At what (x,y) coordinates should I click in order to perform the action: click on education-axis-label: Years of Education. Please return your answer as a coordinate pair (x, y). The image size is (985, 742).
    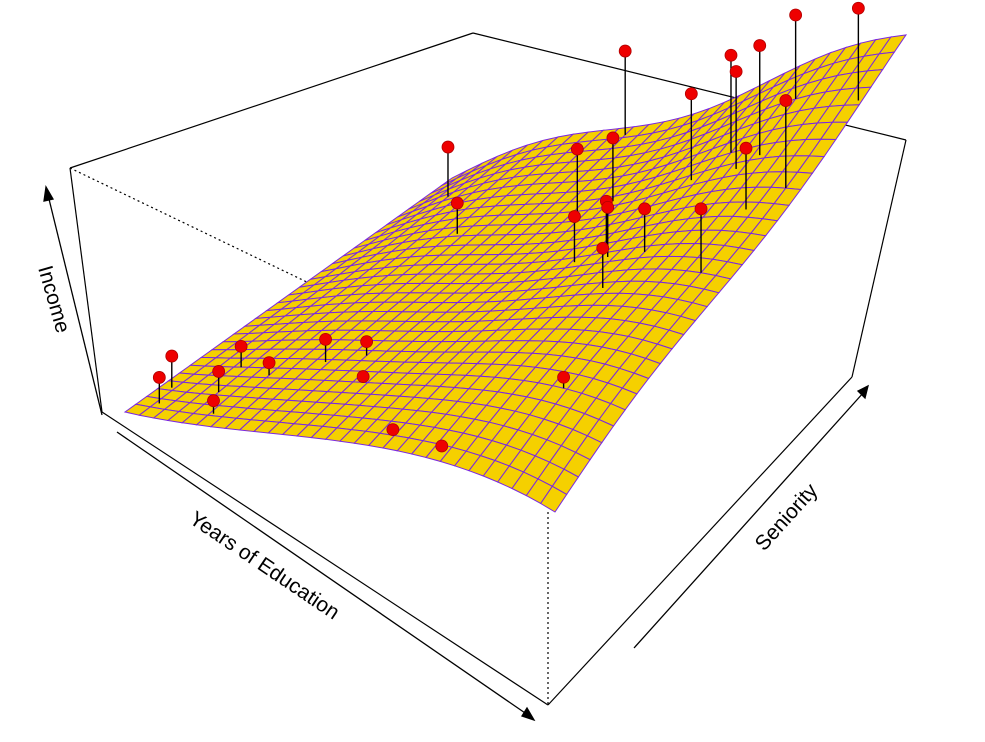
    Looking at the image, I should click on (264, 565).